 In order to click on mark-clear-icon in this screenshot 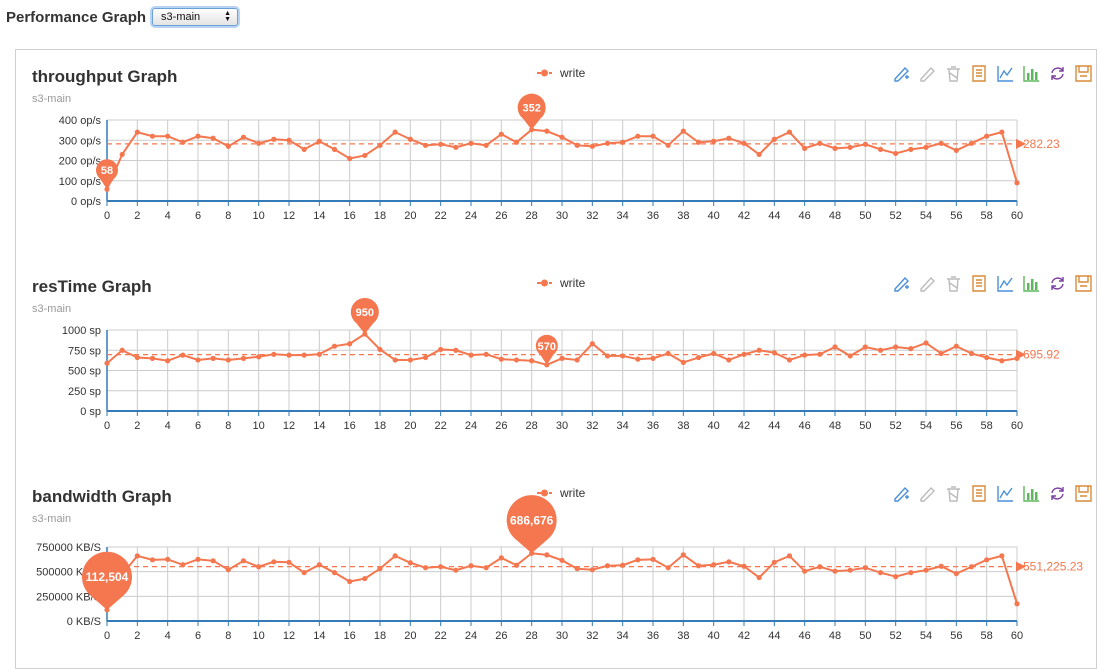, I will do `click(927, 494)`.